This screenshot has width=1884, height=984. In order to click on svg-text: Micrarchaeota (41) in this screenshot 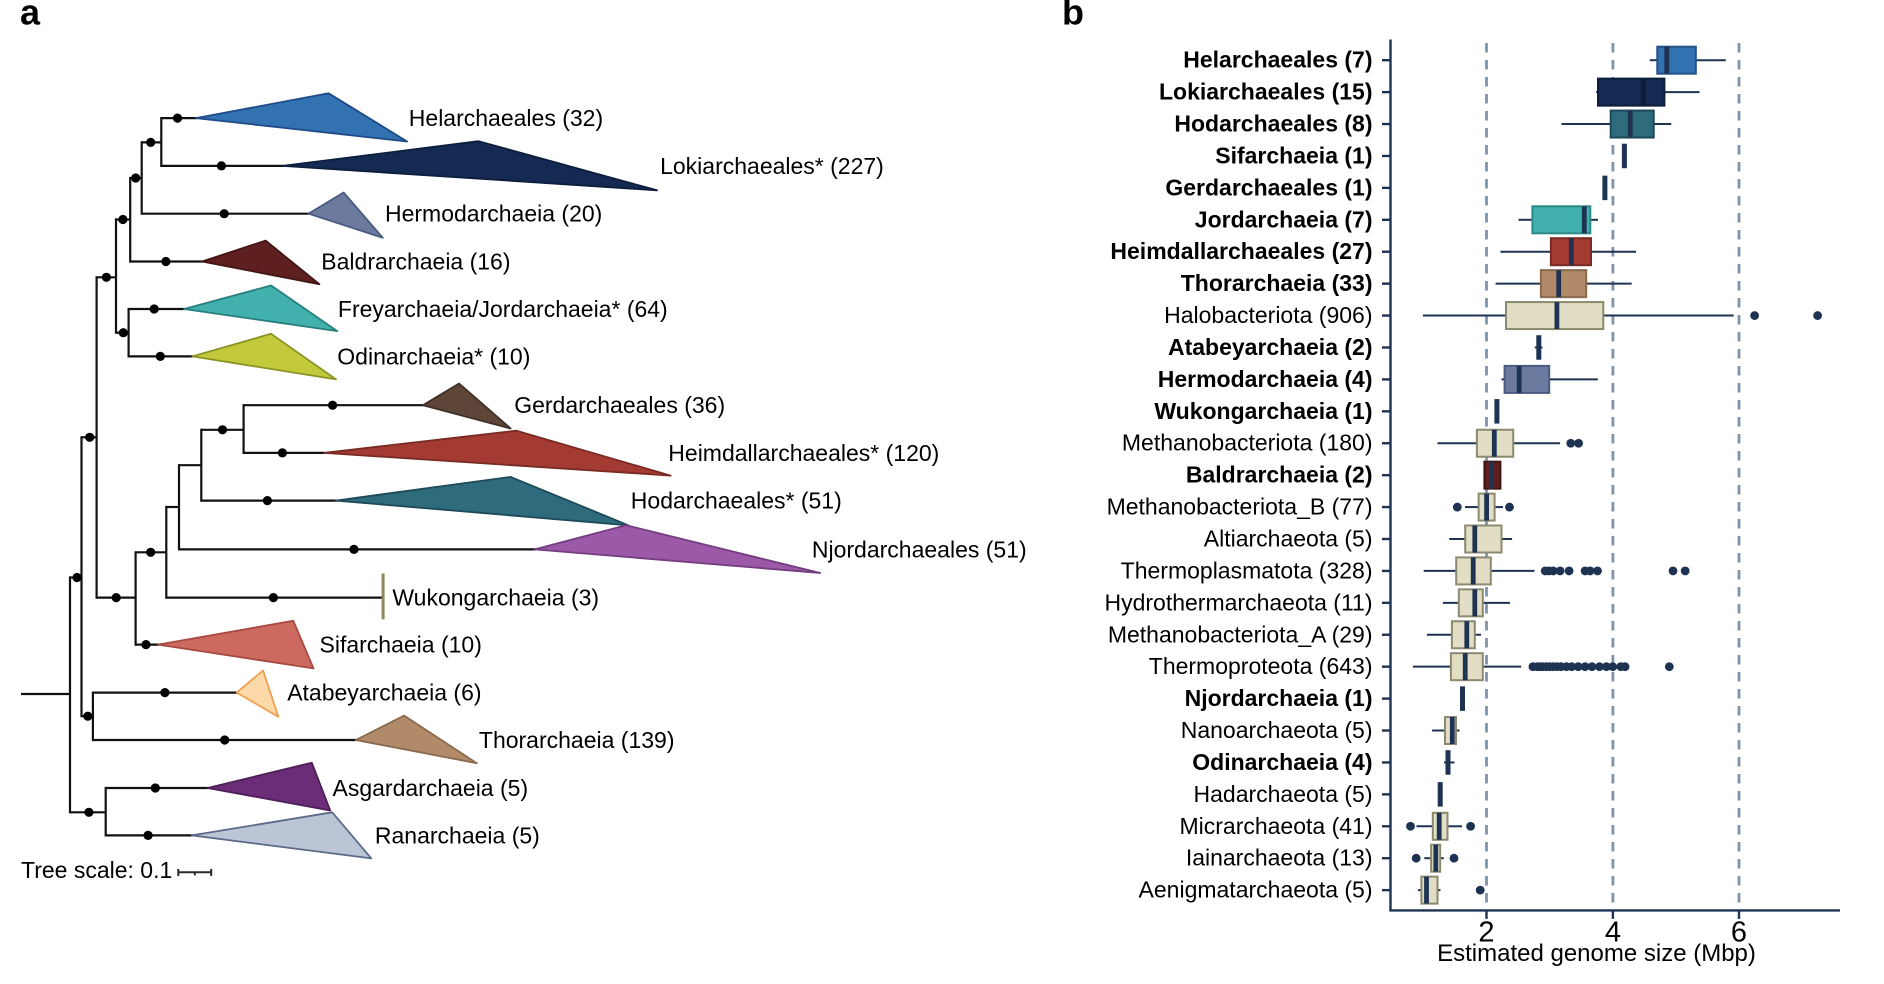, I will do `click(1275, 826)`.